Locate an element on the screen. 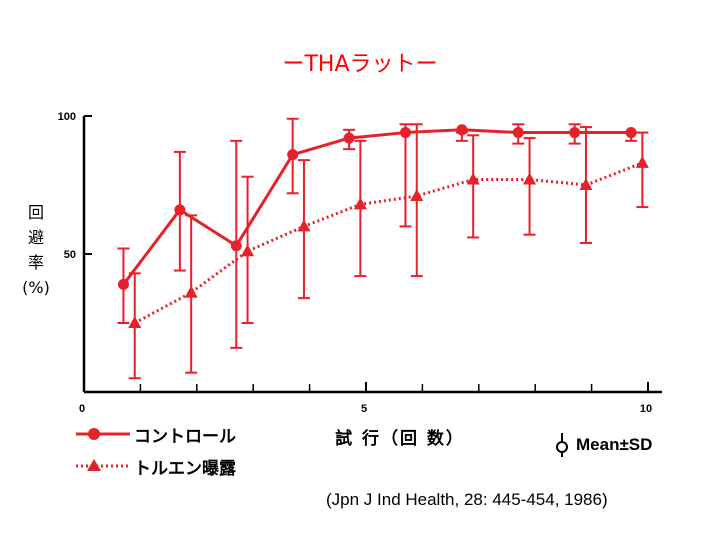 The width and height of the screenshot is (720, 540). mean-sd-key: Mean±SD is located at coordinates (602, 445).